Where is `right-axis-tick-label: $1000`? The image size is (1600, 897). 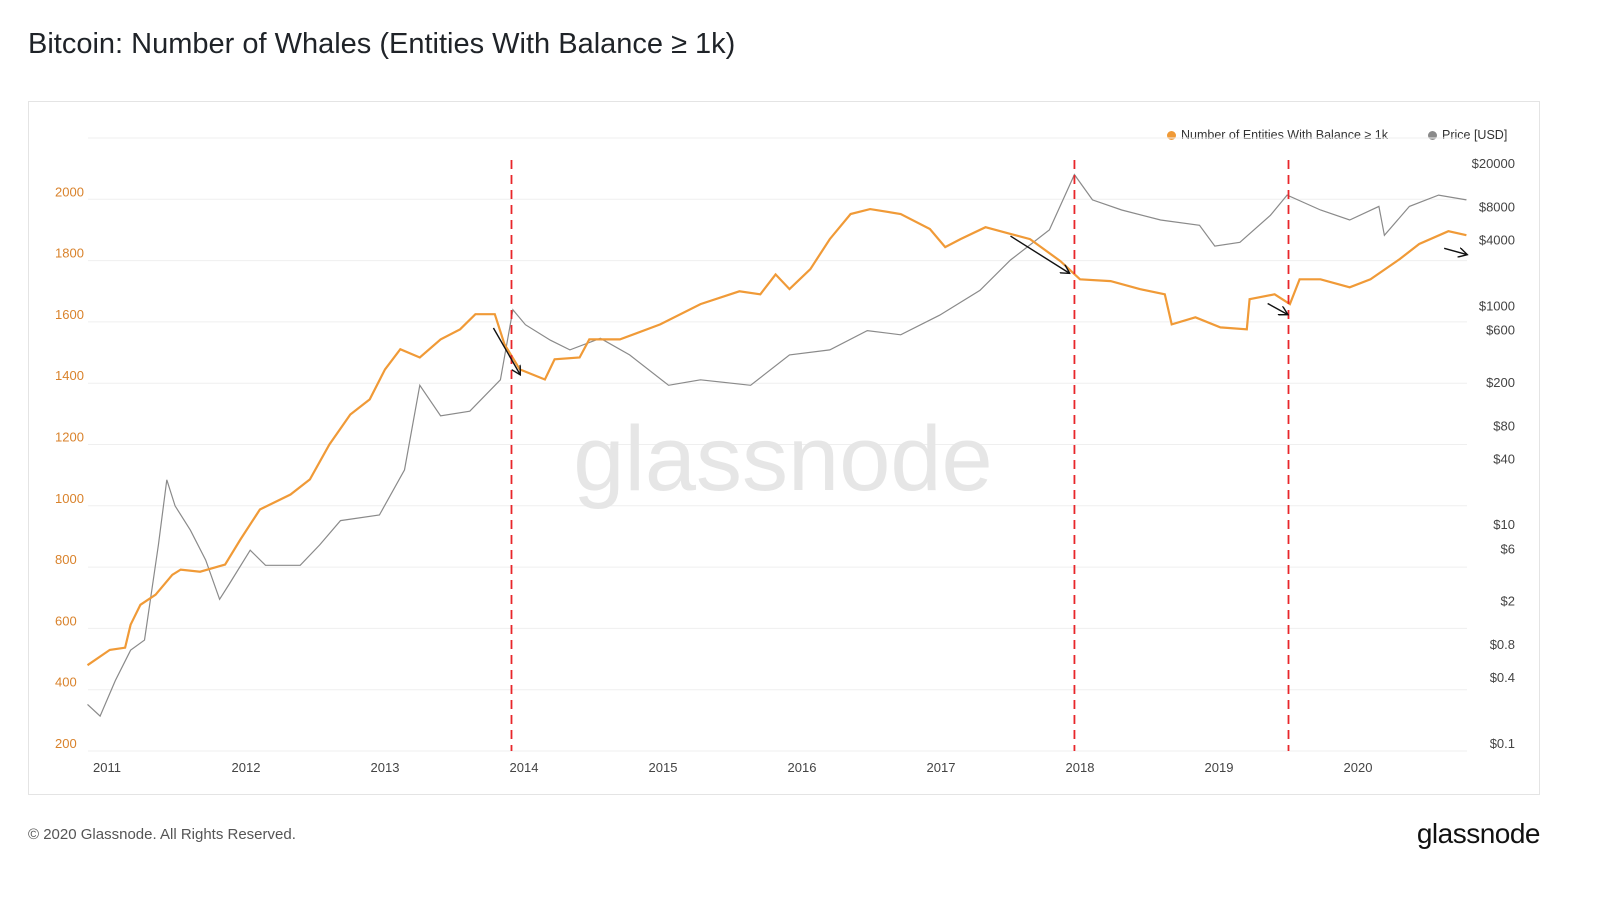
right-axis-tick-label: $1000 is located at coordinates (1497, 305).